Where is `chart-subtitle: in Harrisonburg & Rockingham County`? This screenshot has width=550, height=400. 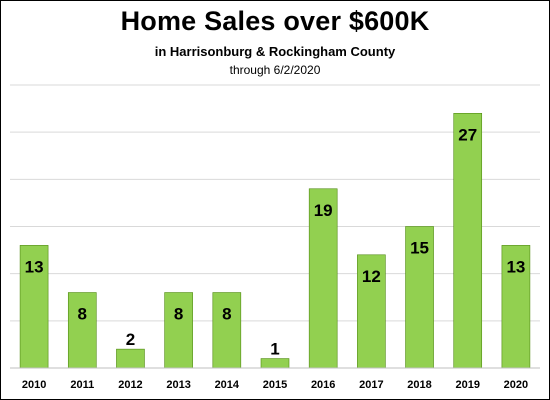
chart-subtitle: in Harrisonburg & Rockingham County is located at coordinates (275, 51).